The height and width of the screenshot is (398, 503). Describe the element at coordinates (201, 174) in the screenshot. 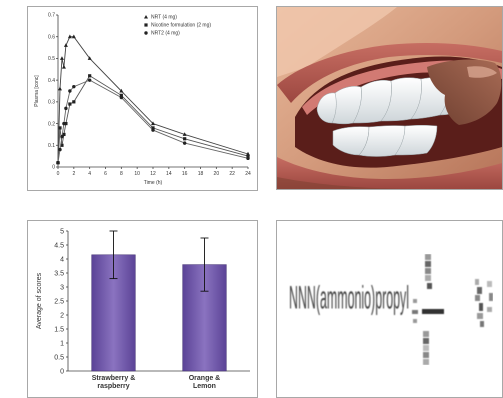

I see `x-tick-label: 18` at that location.